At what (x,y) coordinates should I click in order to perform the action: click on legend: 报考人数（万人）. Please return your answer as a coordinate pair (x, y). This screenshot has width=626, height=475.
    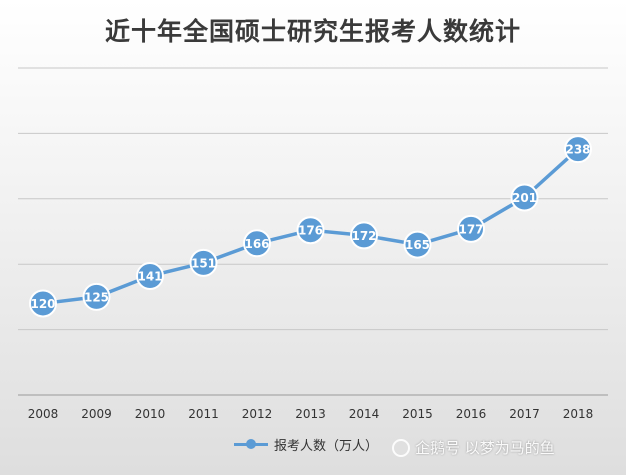
    Looking at the image, I should click on (306, 444).